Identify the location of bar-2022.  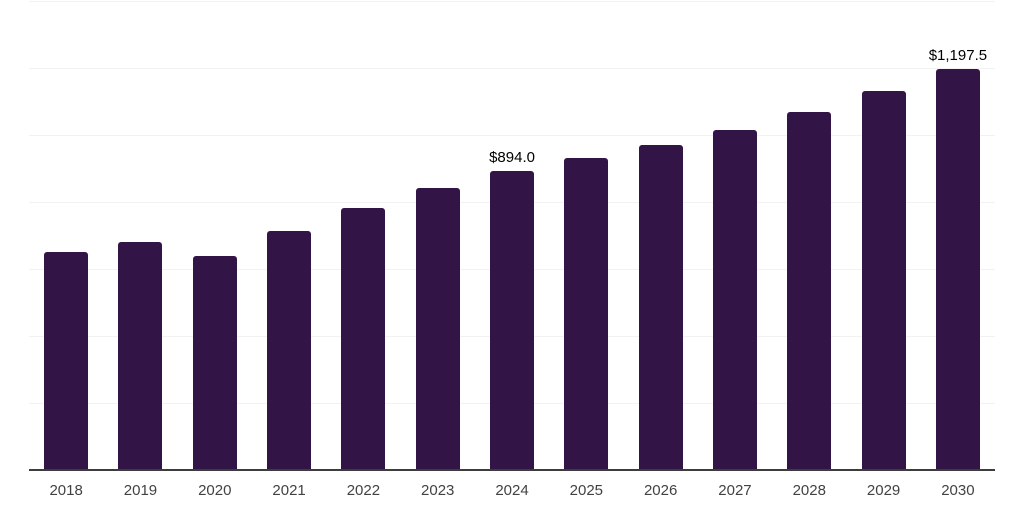
(363, 339).